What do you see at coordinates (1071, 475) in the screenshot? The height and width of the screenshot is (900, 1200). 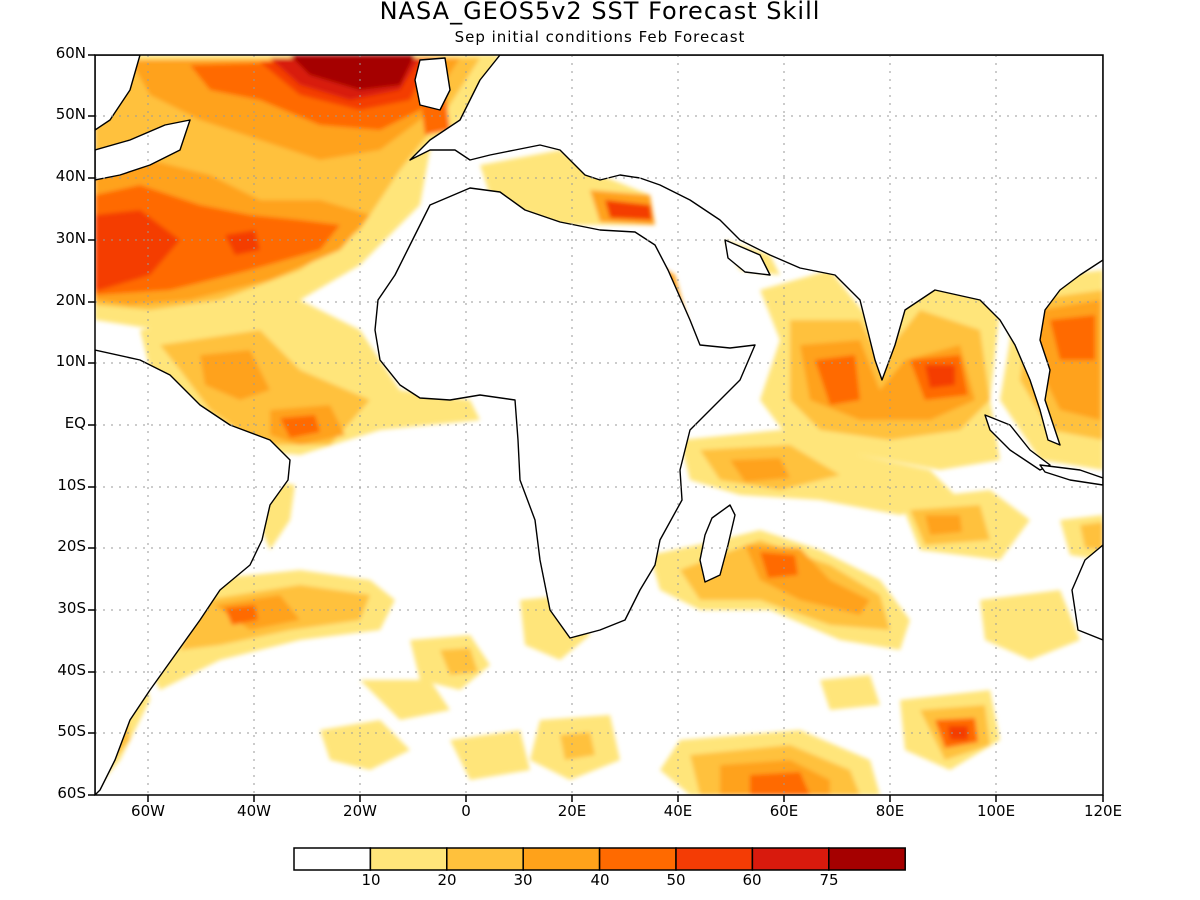 I see `java-coastline` at bounding box center [1071, 475].